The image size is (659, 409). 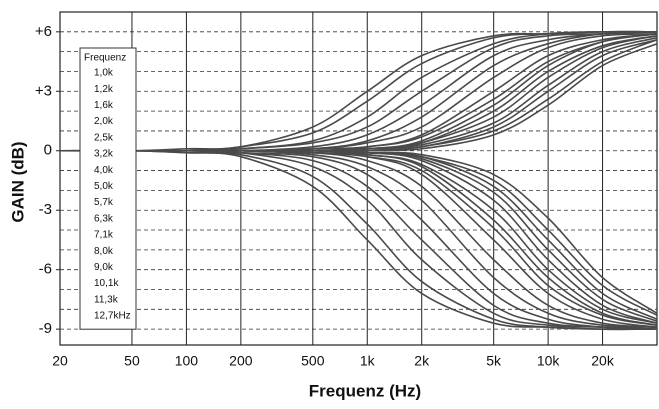 What do you see at coordinates (104, 105) in the screenshot?
I see `legend-entry: 1,6k` at bounding box center [104, 105].